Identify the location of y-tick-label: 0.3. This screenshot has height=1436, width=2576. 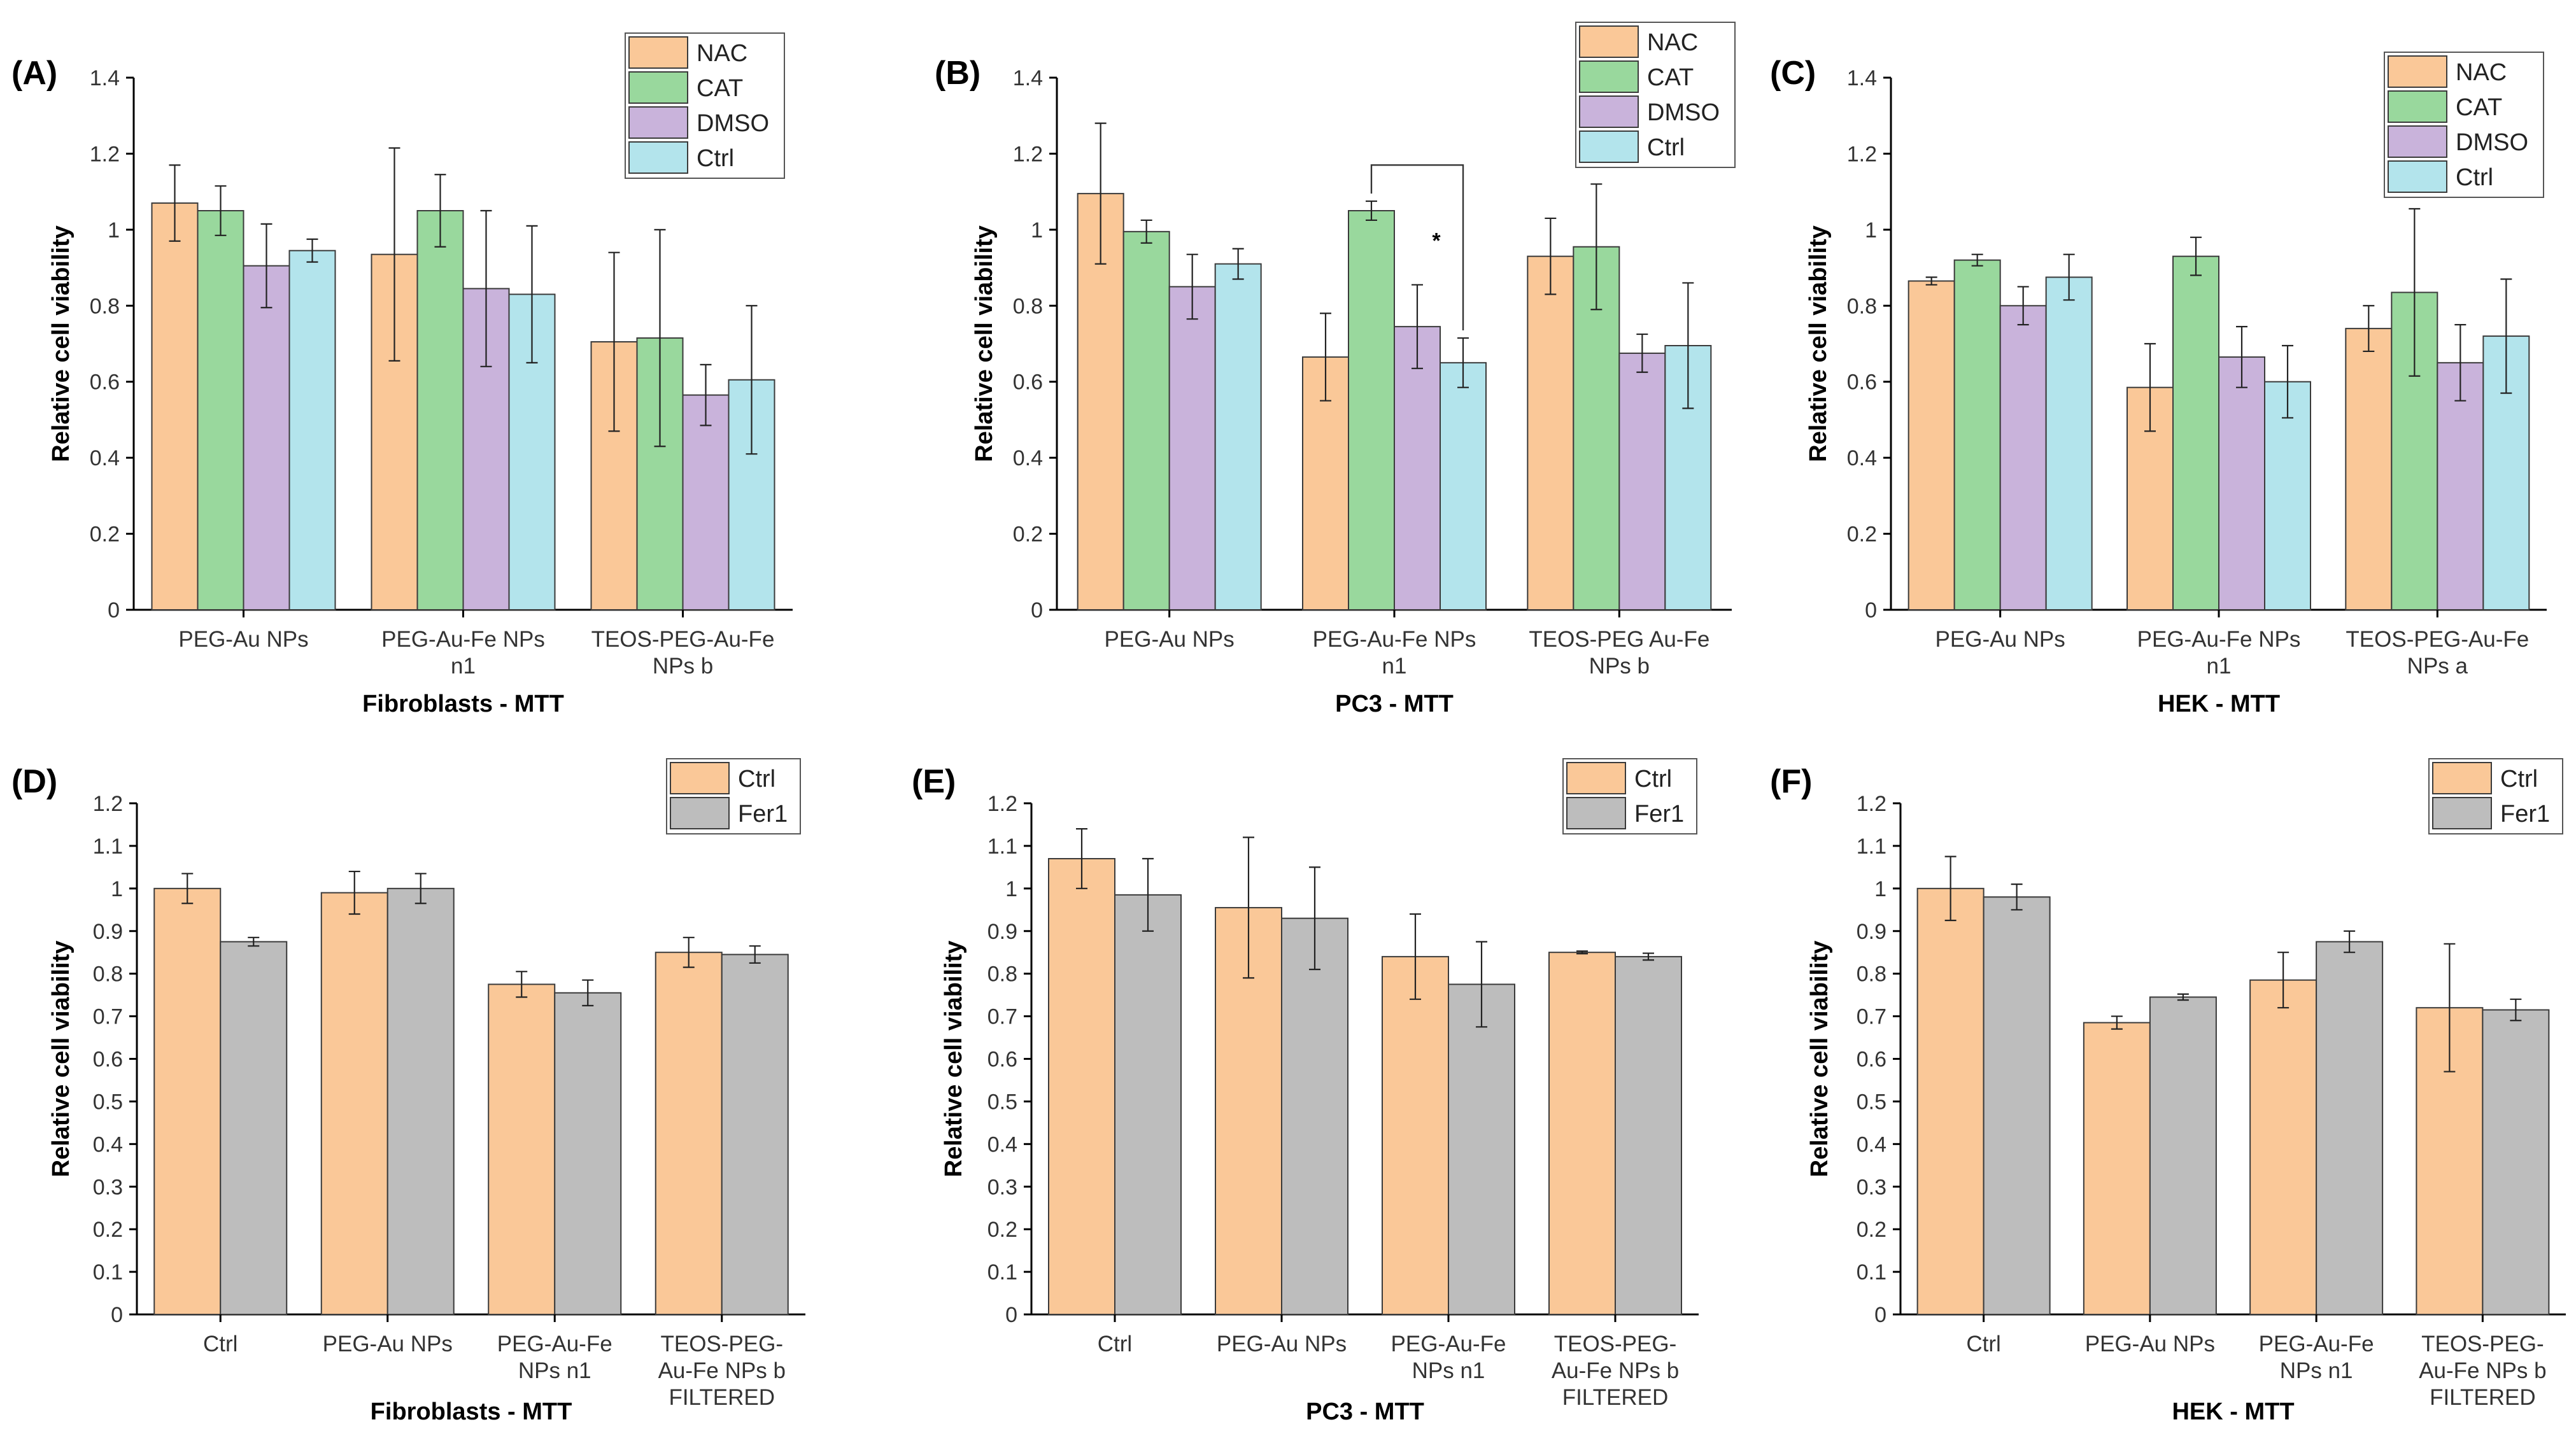
(1871, 1187).